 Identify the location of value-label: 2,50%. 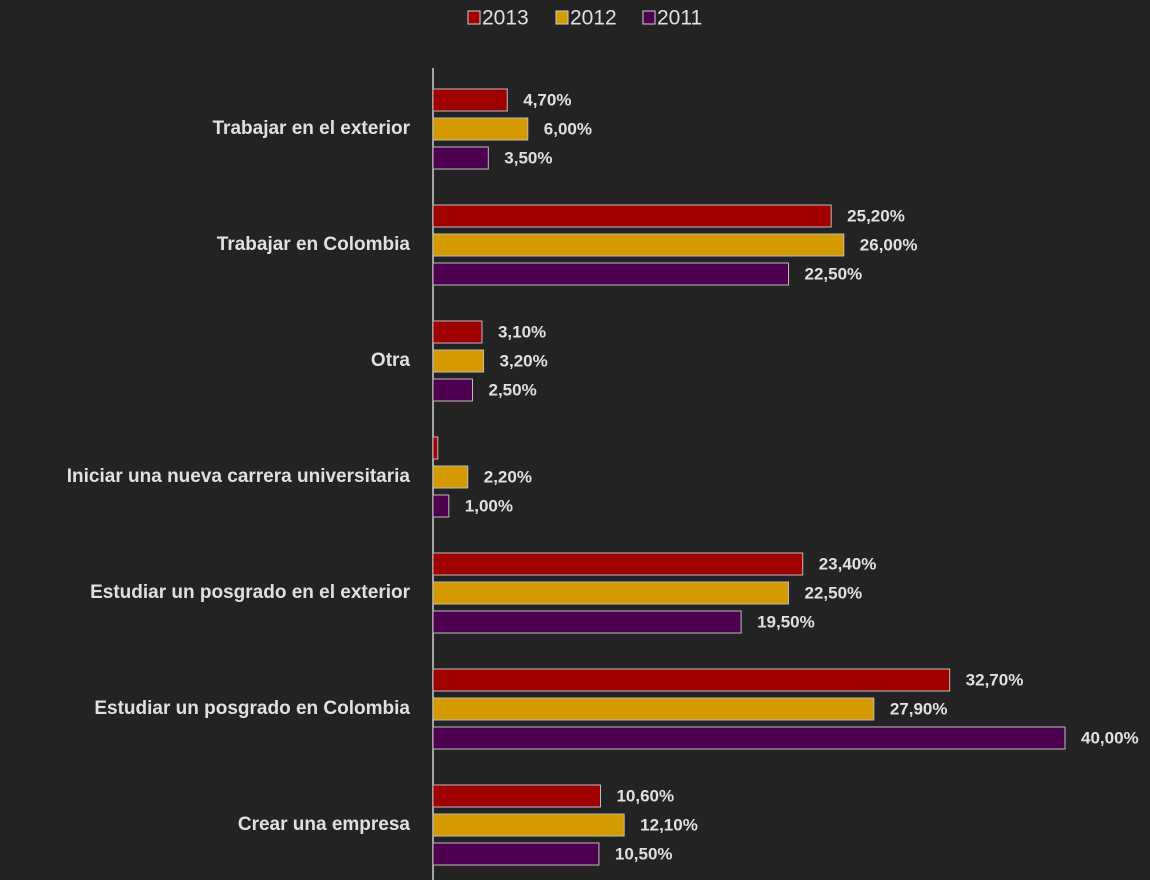
(513, 389).